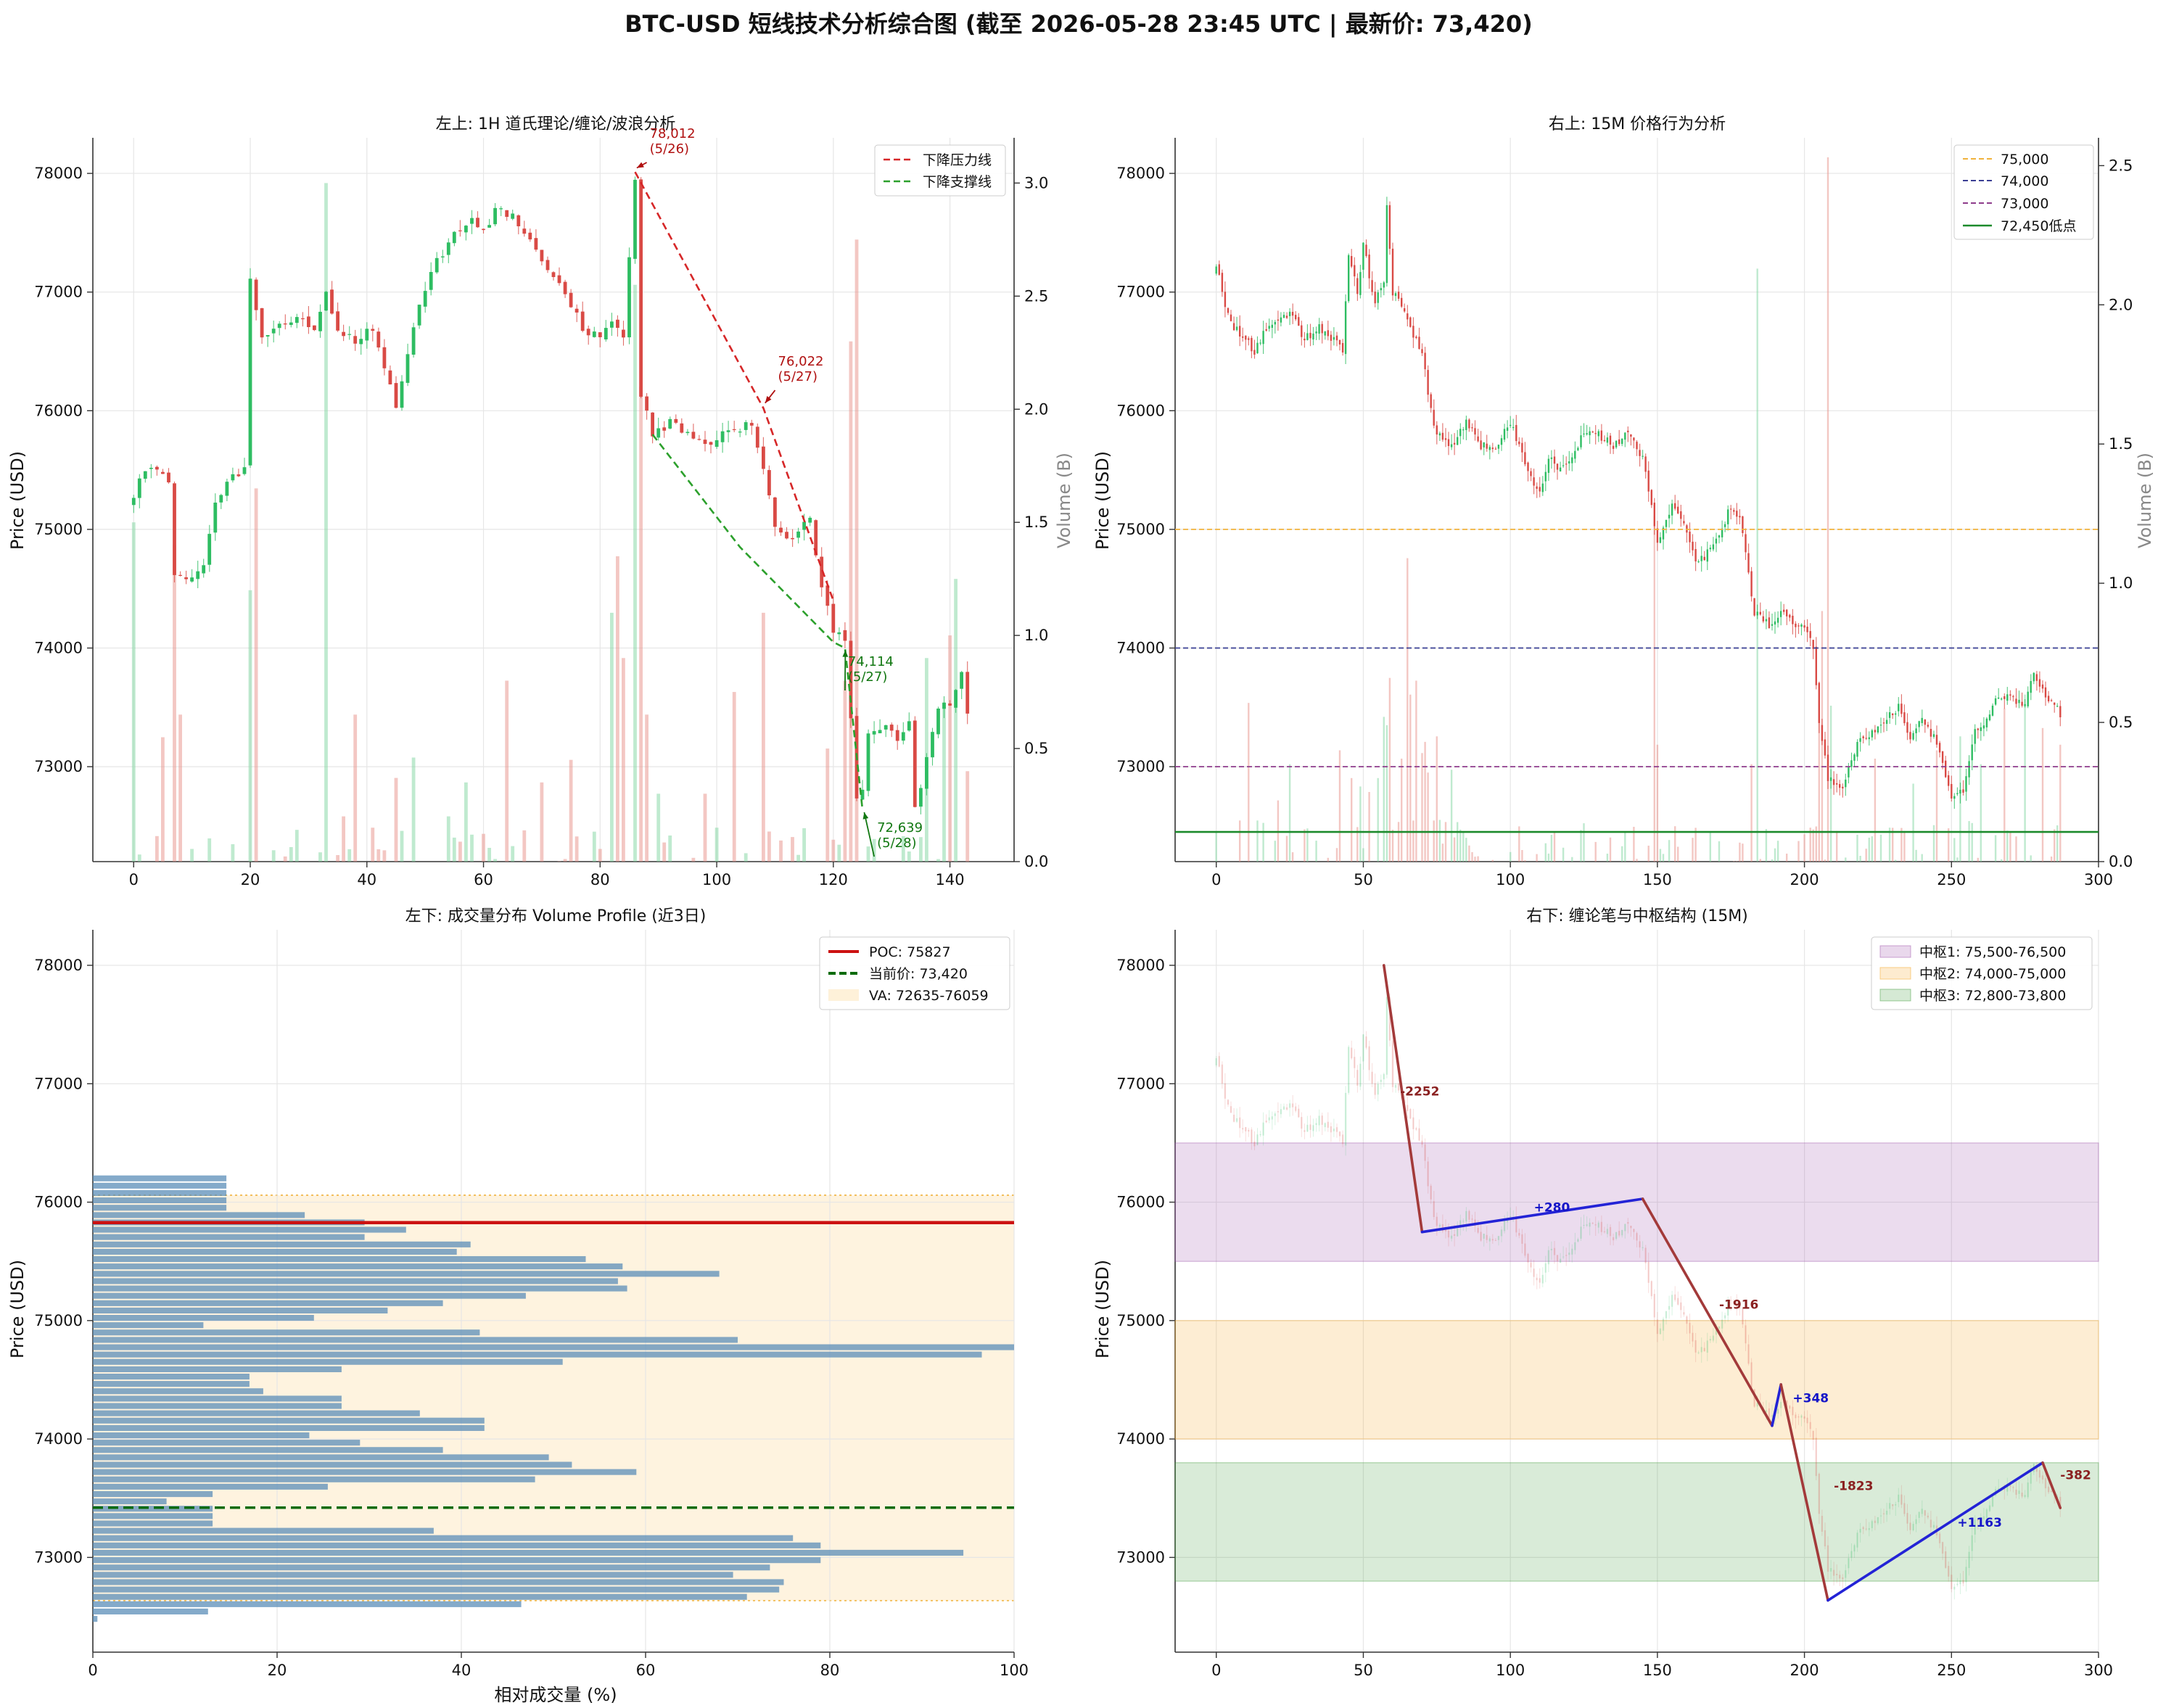  Describe the element at coordinates (1036, 522) in the screenshot. I see `y2-tick-label: 1.5` at that location.